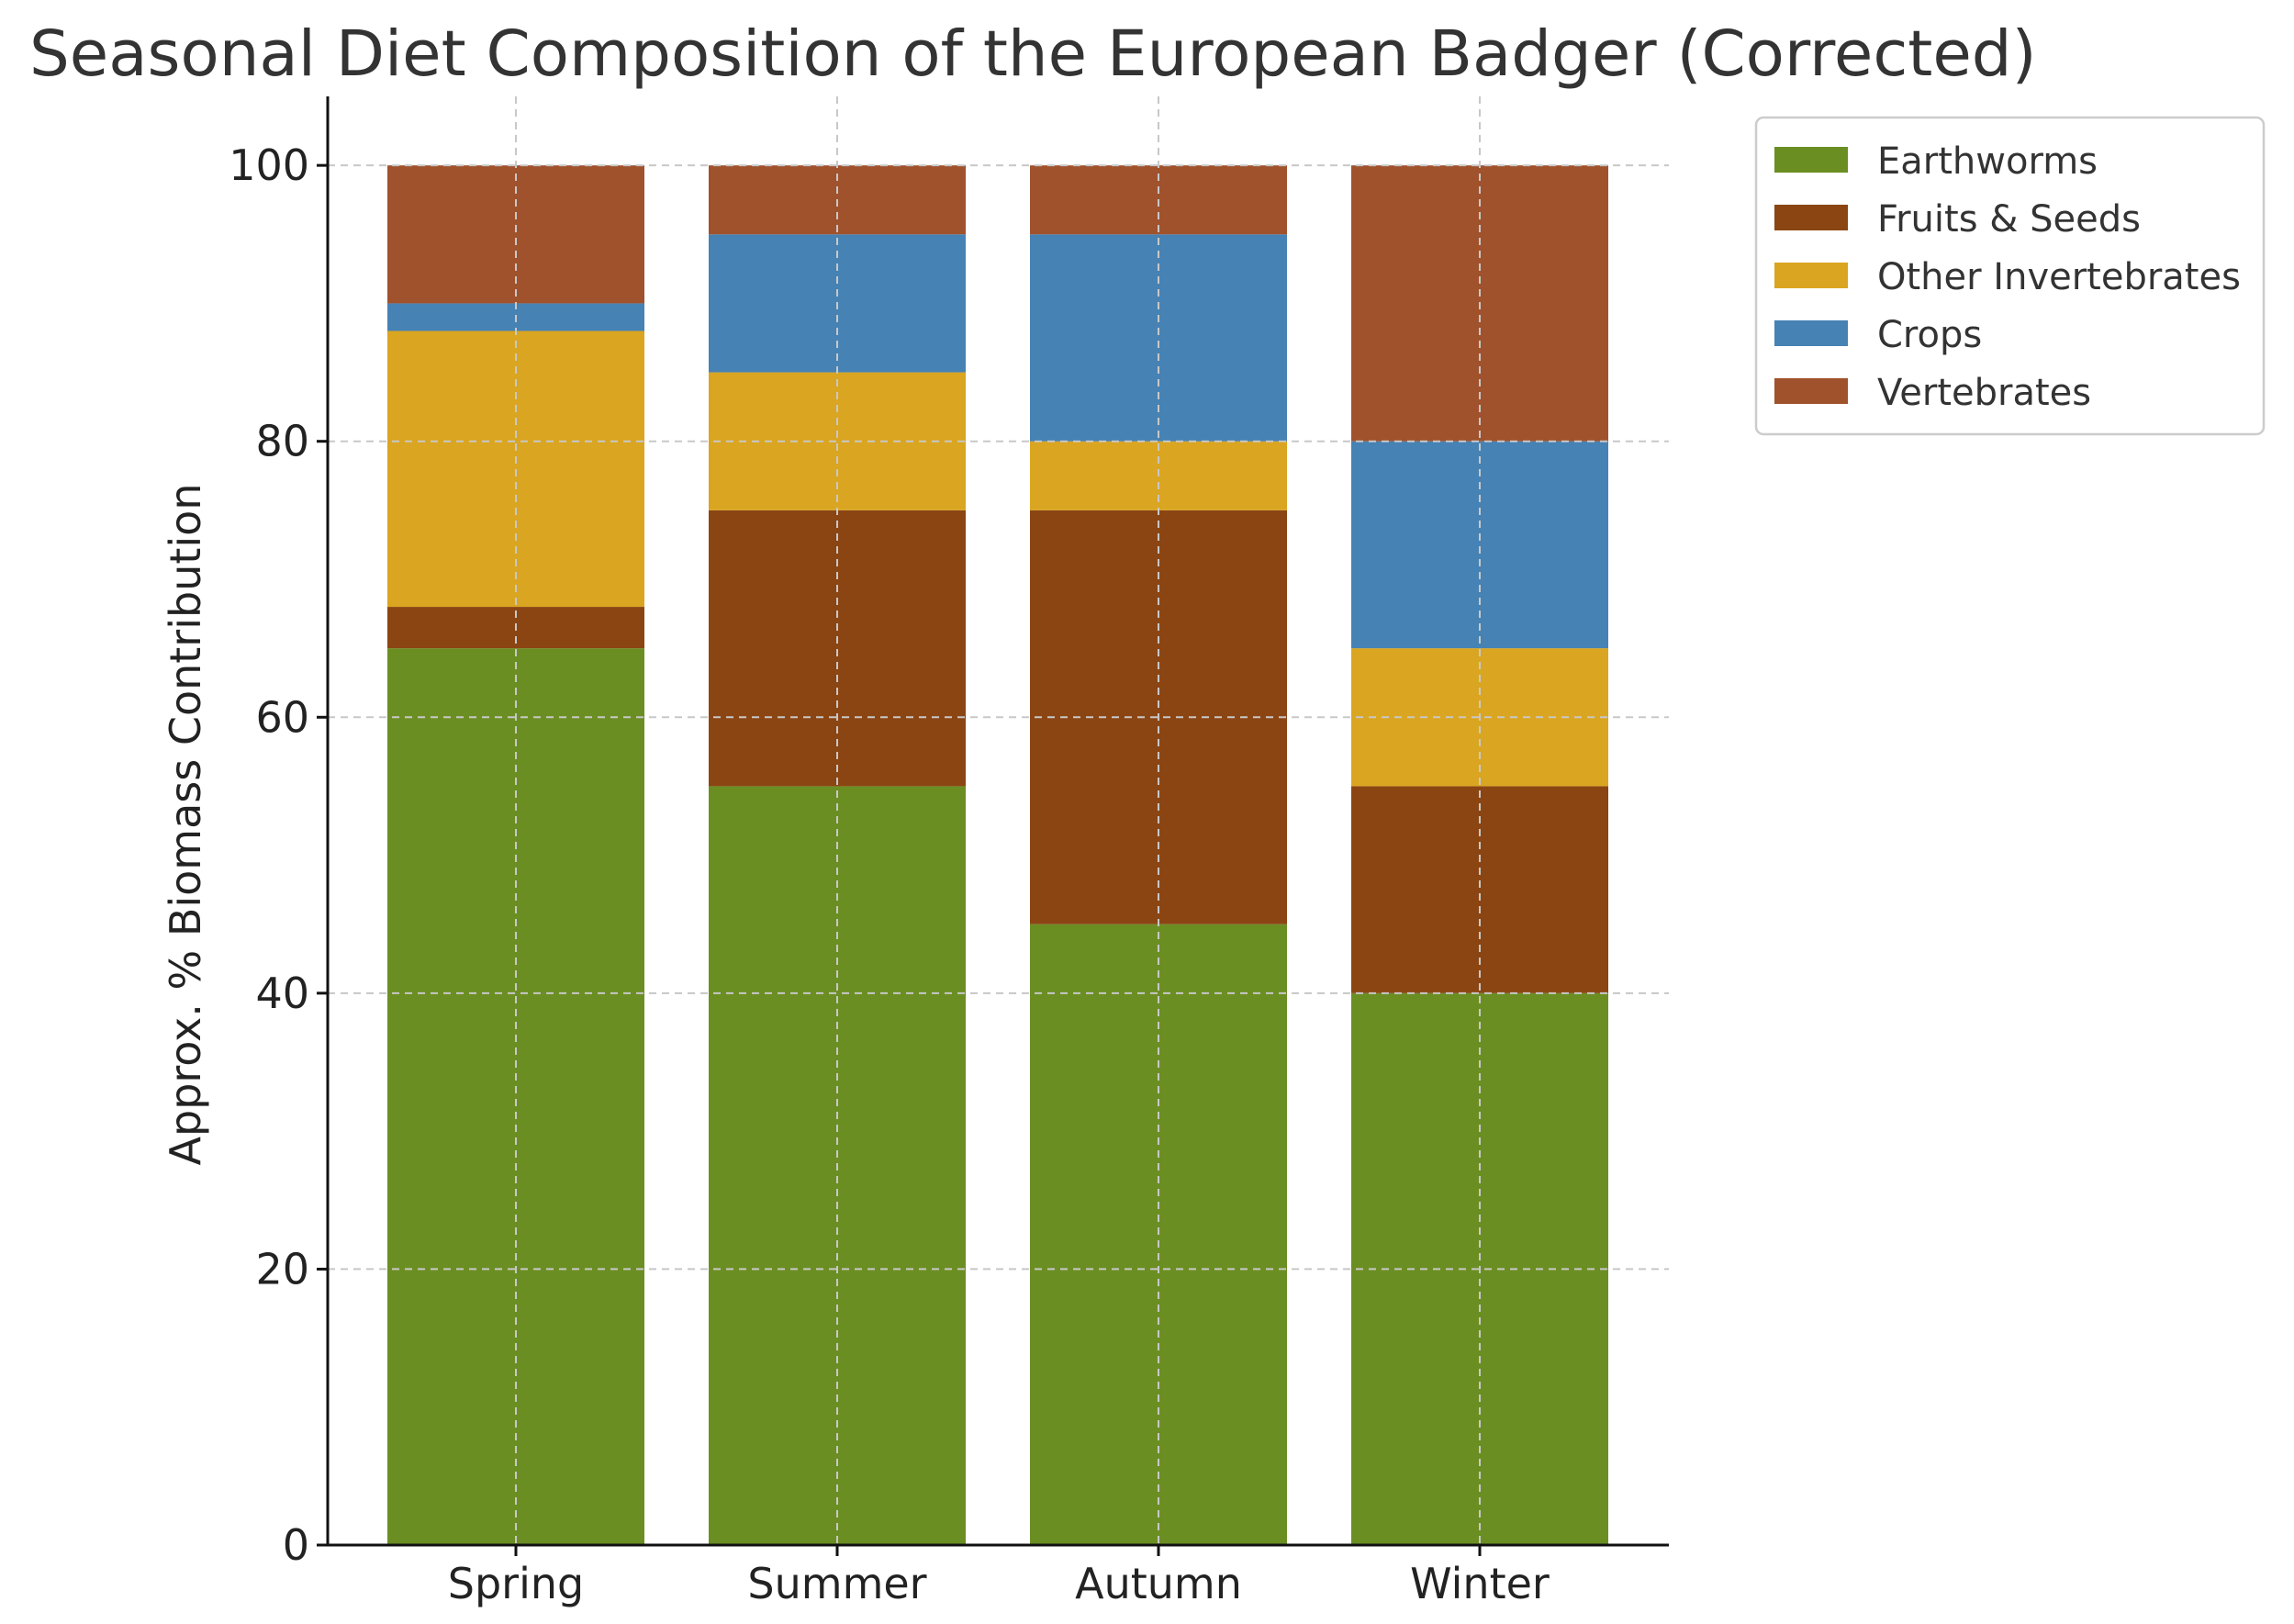  Describe the element at coordinates (282, 717) in the screenshot. I see `y-tick-label: 60` at that location.